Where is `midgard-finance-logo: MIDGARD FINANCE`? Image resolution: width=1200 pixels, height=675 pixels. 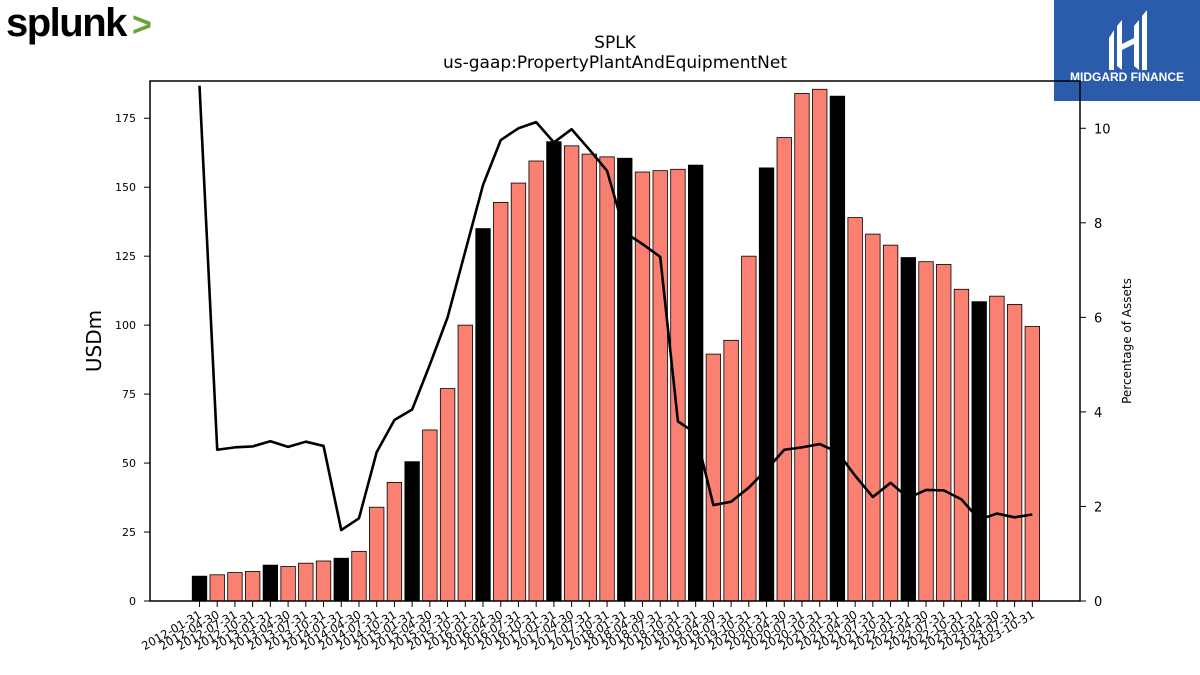
midgard-finance-logo: MIDGARD FINANCE is located at coordinates (1127, 50).